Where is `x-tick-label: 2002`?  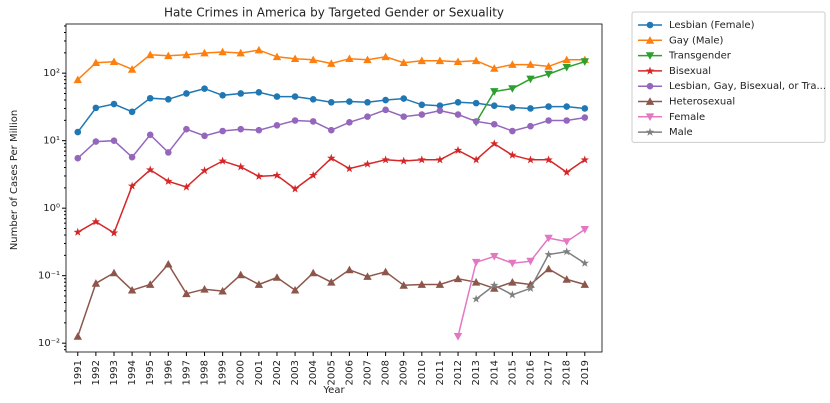 x-tick-label: 2002 is located at coordinates (277, 372).